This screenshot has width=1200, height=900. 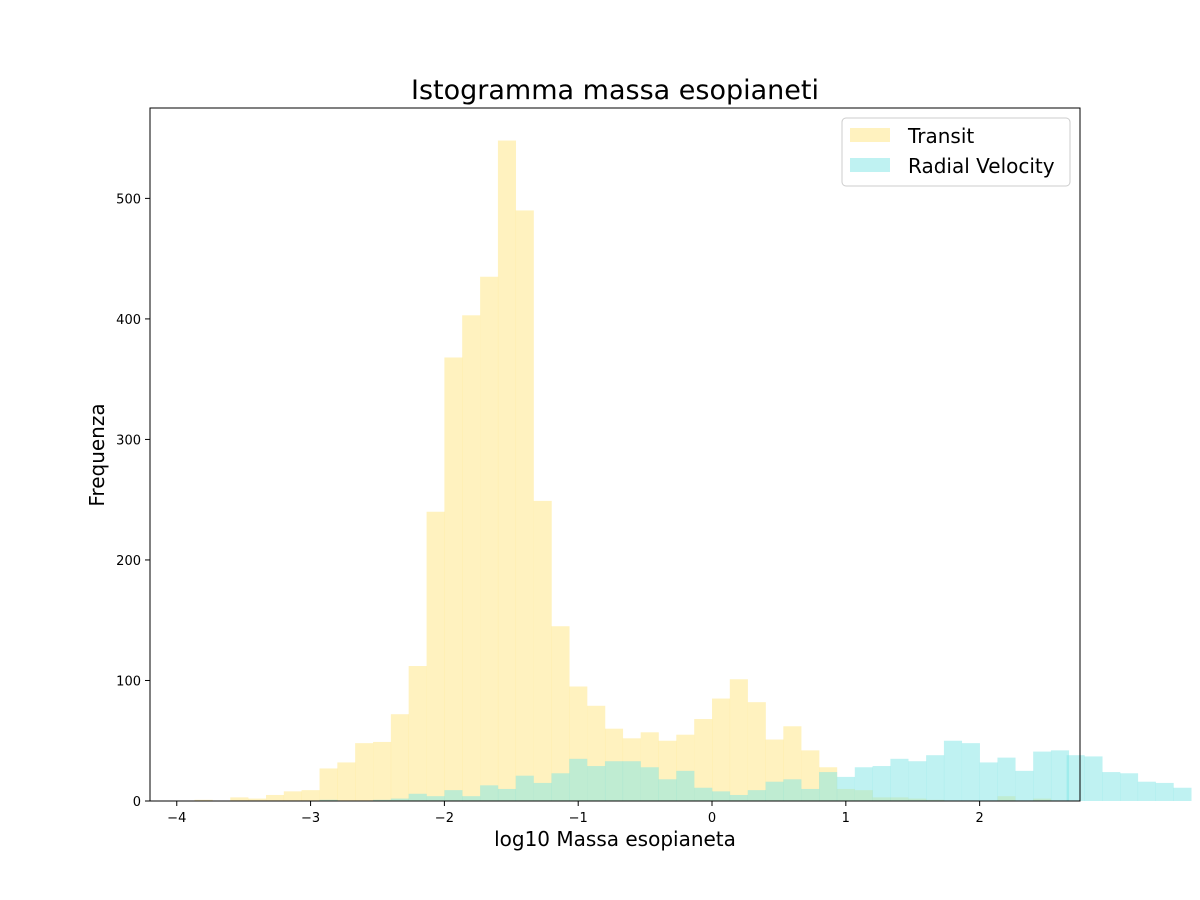 I want to click on y-tick-label: 0, so click(x=137, y=802).